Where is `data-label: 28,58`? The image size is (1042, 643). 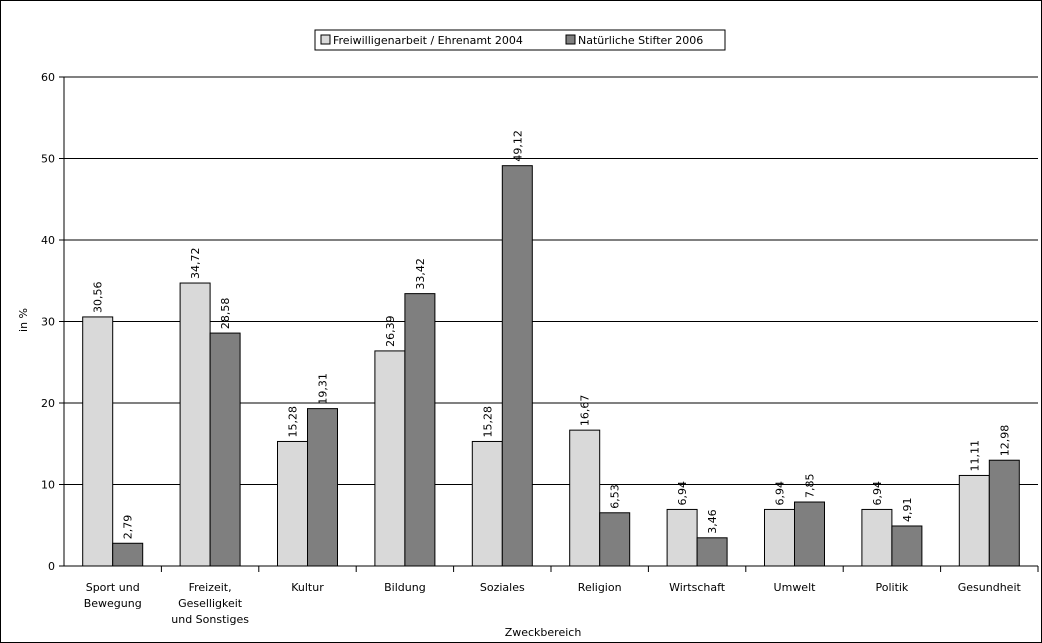 data-label: 28,58 is located at coordinates (225, 314).